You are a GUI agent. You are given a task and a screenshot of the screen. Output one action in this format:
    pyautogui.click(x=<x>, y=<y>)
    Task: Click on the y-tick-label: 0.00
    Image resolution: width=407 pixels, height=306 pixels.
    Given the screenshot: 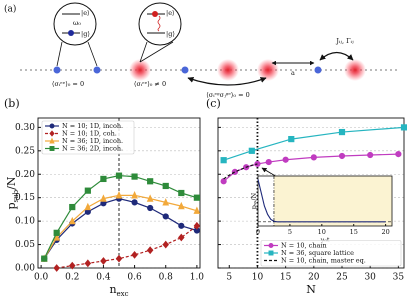 What is the action you would take?
    pyautogui.click(x=25, y=269)
    